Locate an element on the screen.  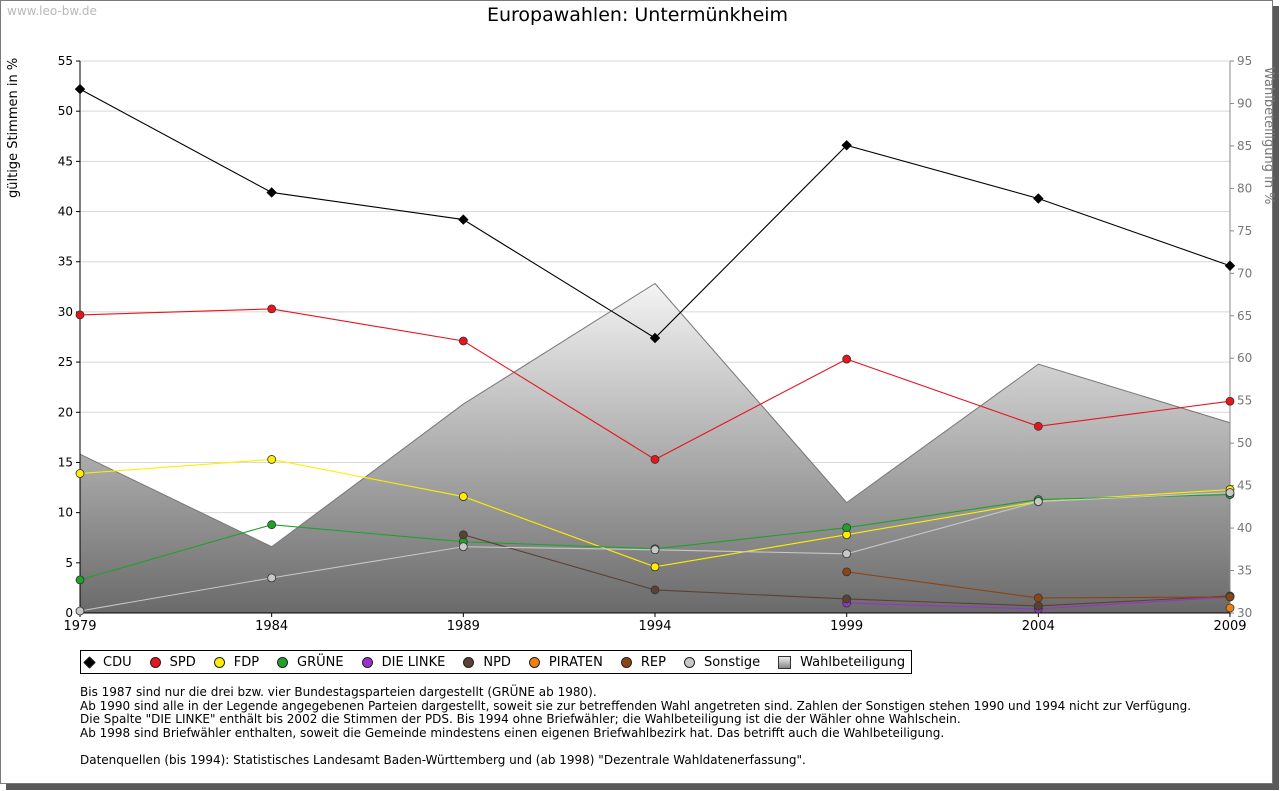
y-tick-label: 35 is located at coordinates (65, 262).